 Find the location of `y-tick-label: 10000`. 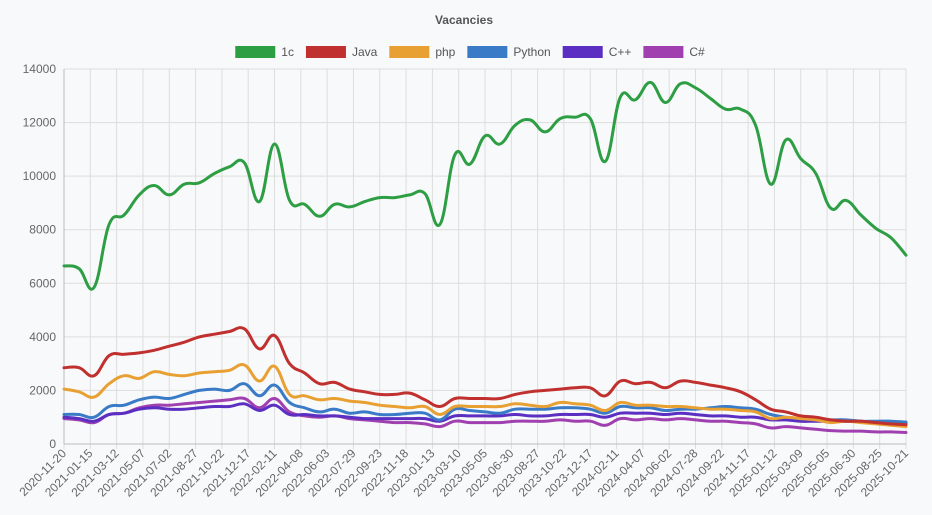

y-tick-label: 10000 is located at coordinates (40, 176).